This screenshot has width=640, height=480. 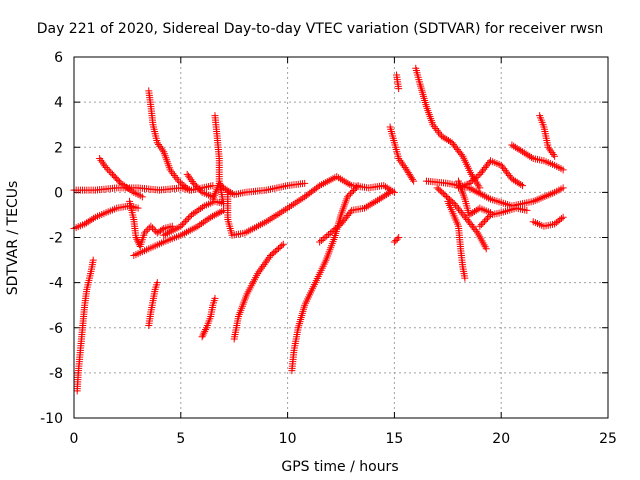 I want to click on series-arc-q, so click(x=355, y=217).